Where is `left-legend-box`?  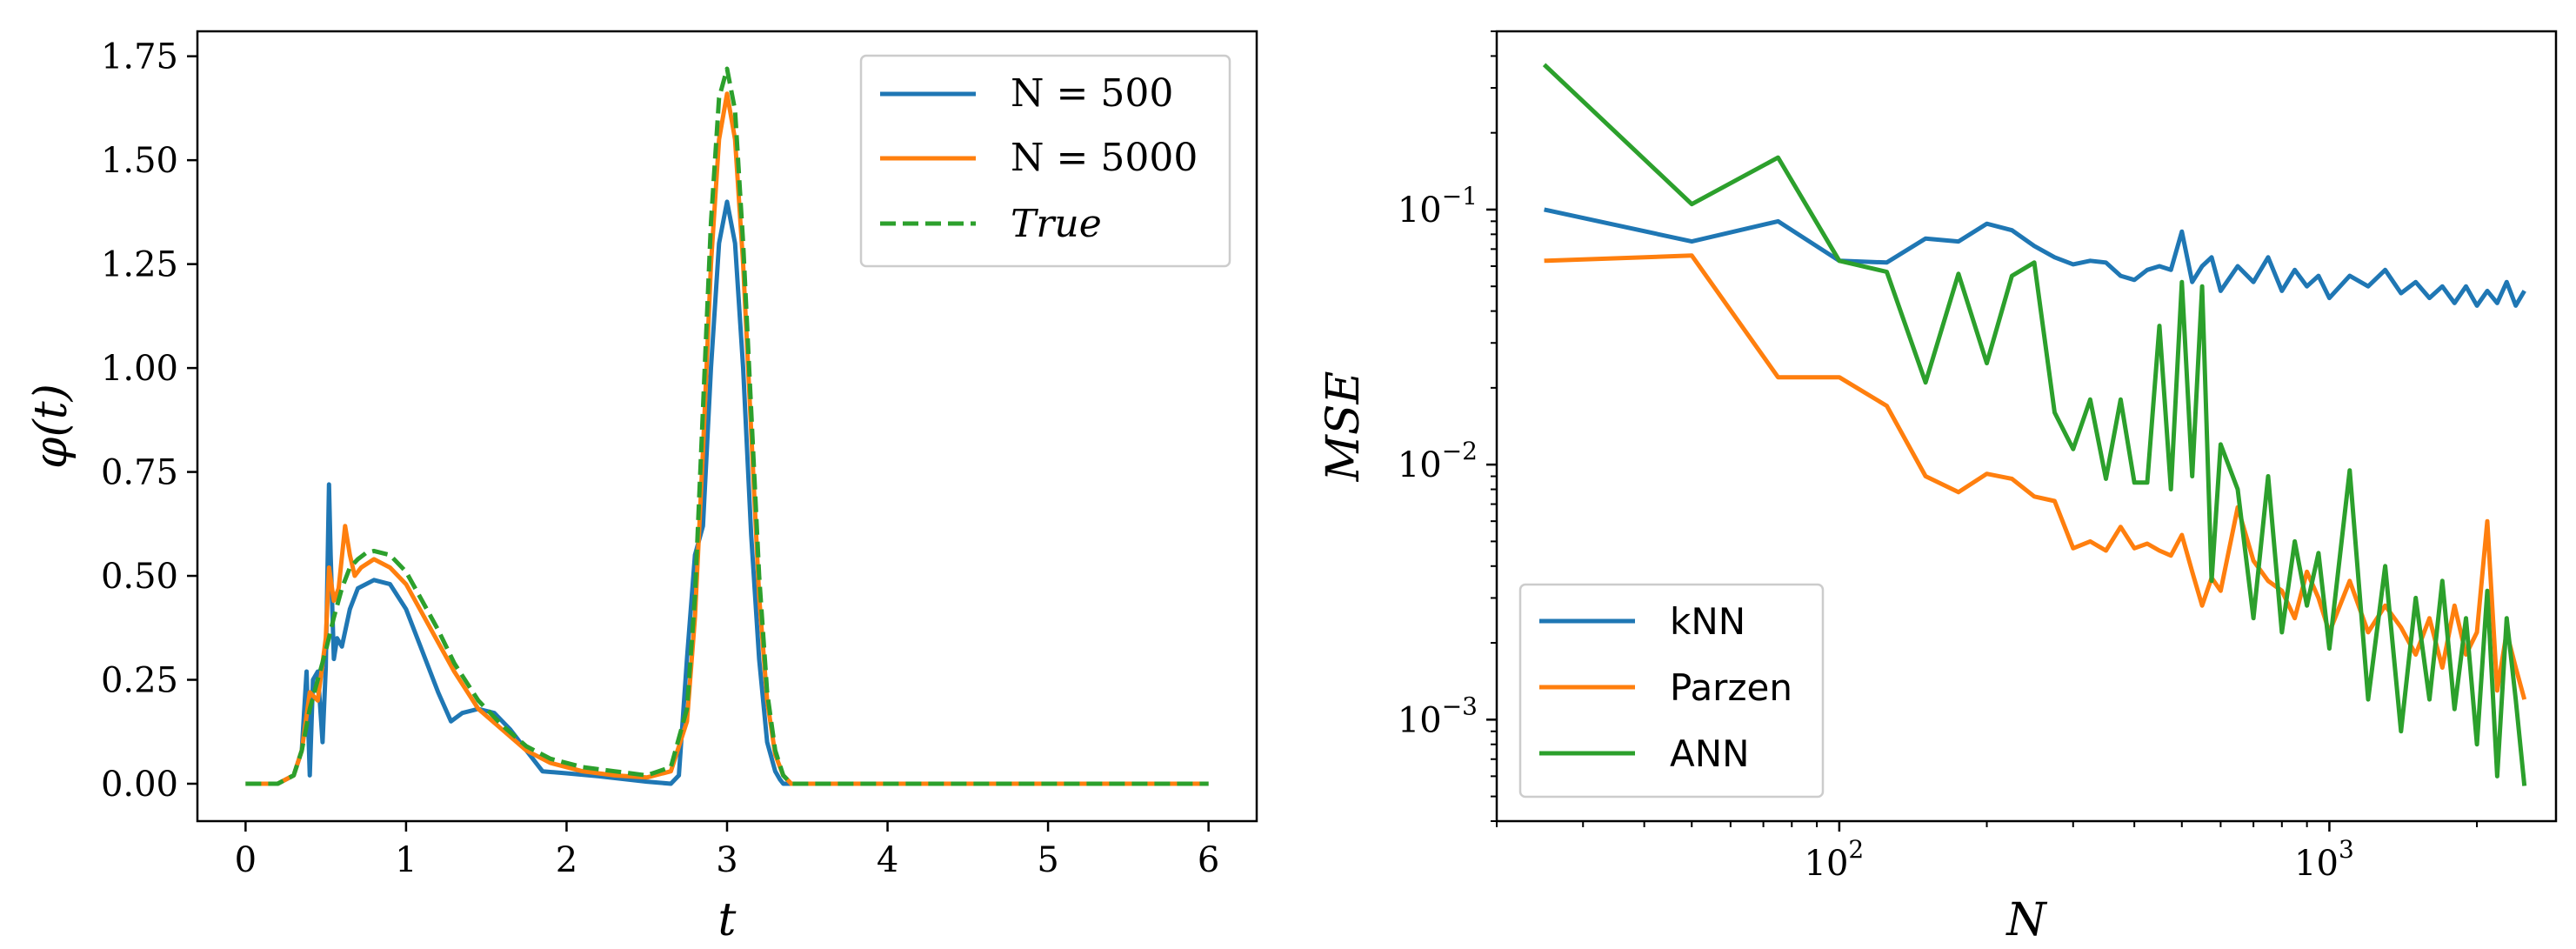 left-legend-box is located at coordinates (1045, 161).